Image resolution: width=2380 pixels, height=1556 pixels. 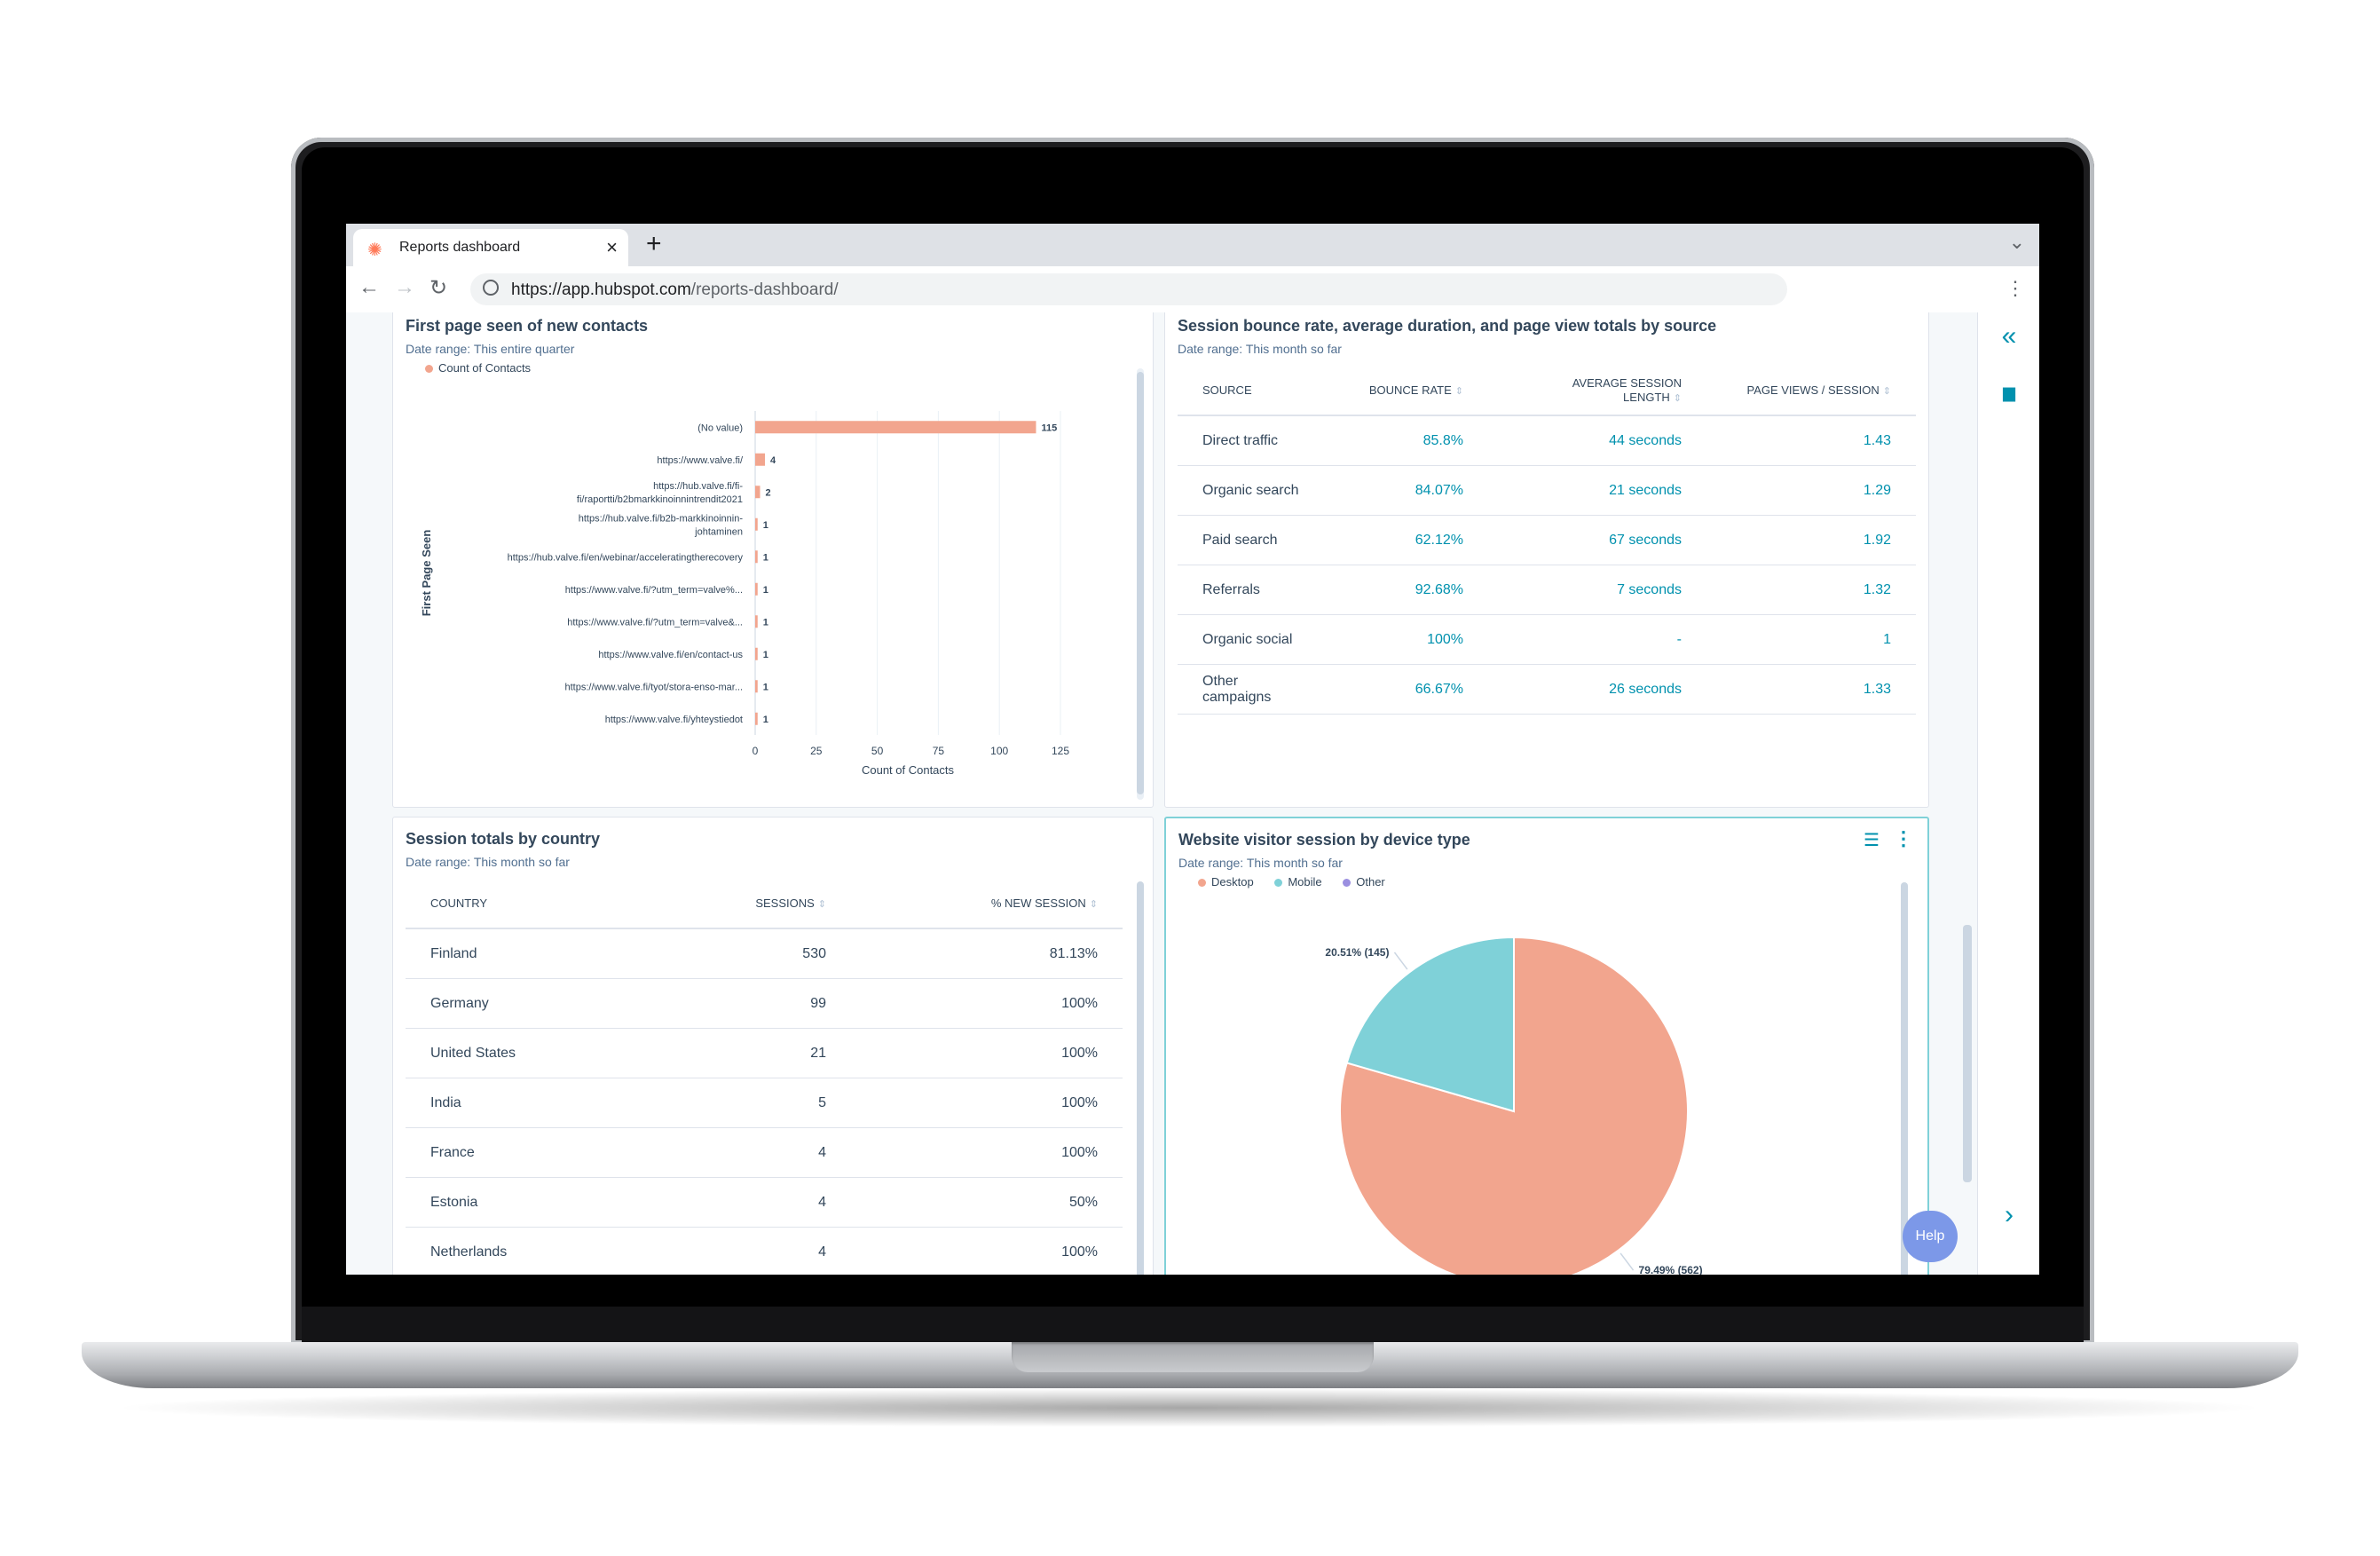 I want to click on leader-line, so click(x=1627, y=1261).